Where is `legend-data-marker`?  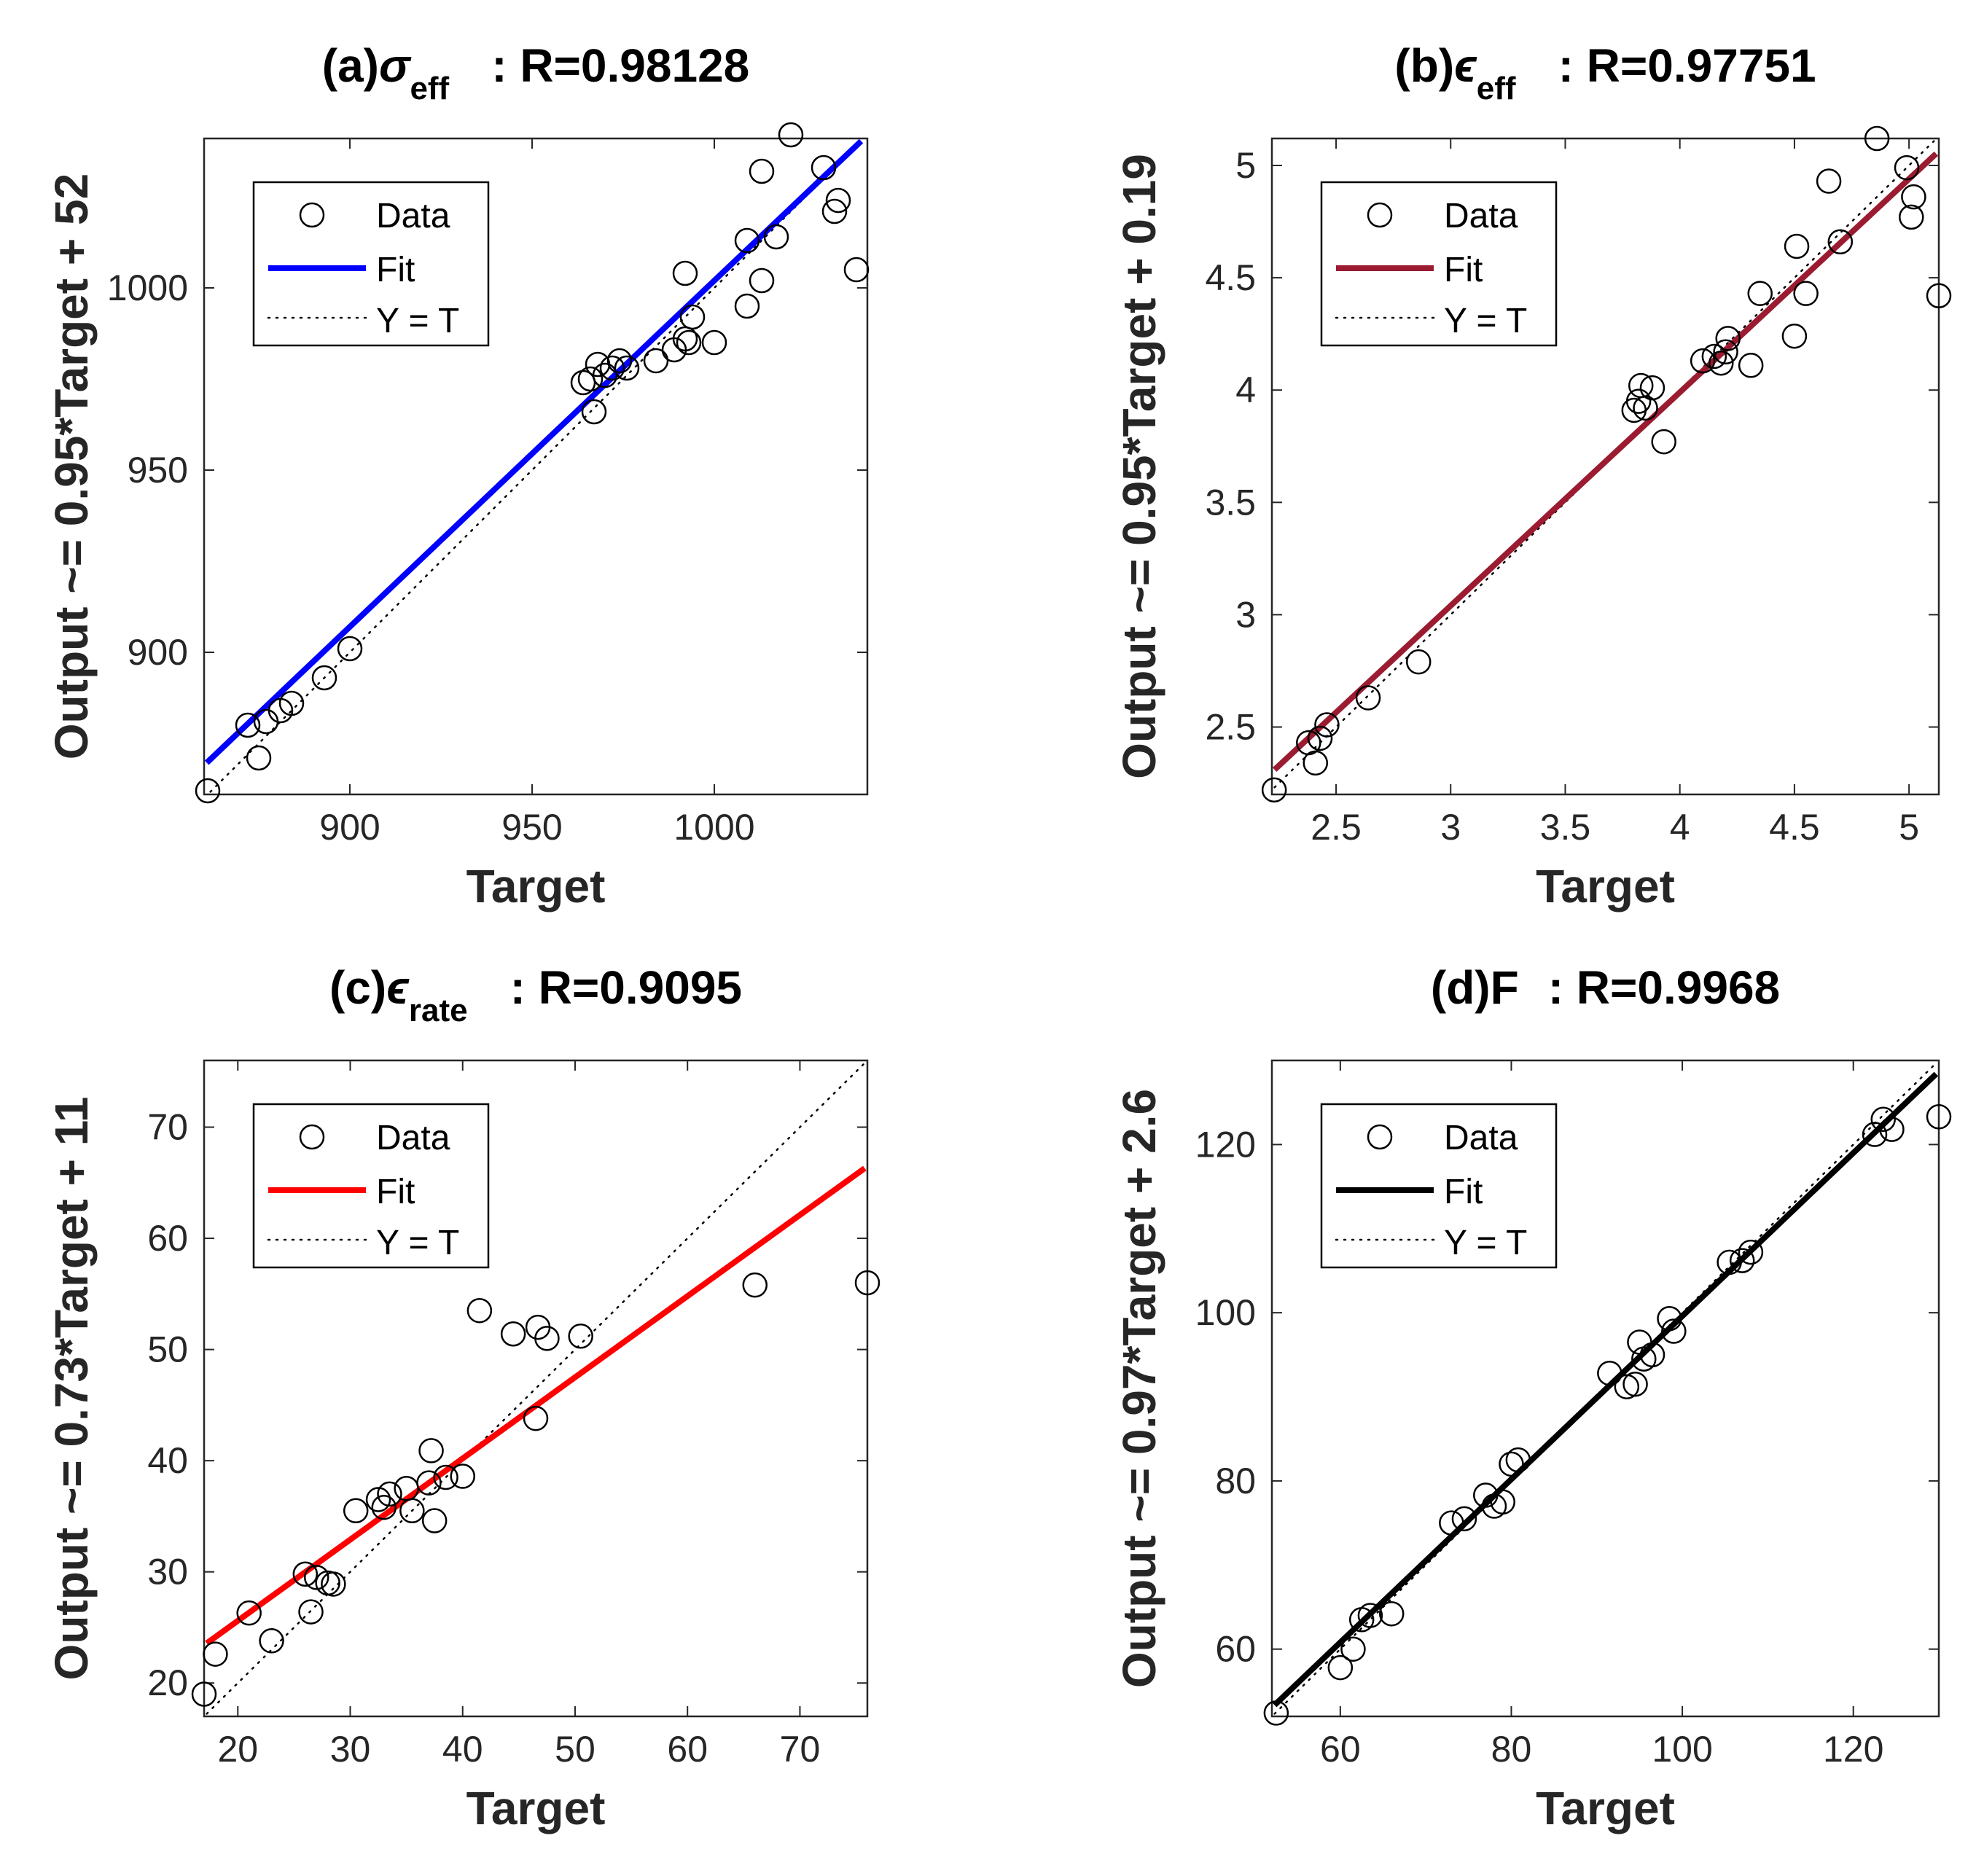 legend-data-marker is located at coordinates (1380, 1137).